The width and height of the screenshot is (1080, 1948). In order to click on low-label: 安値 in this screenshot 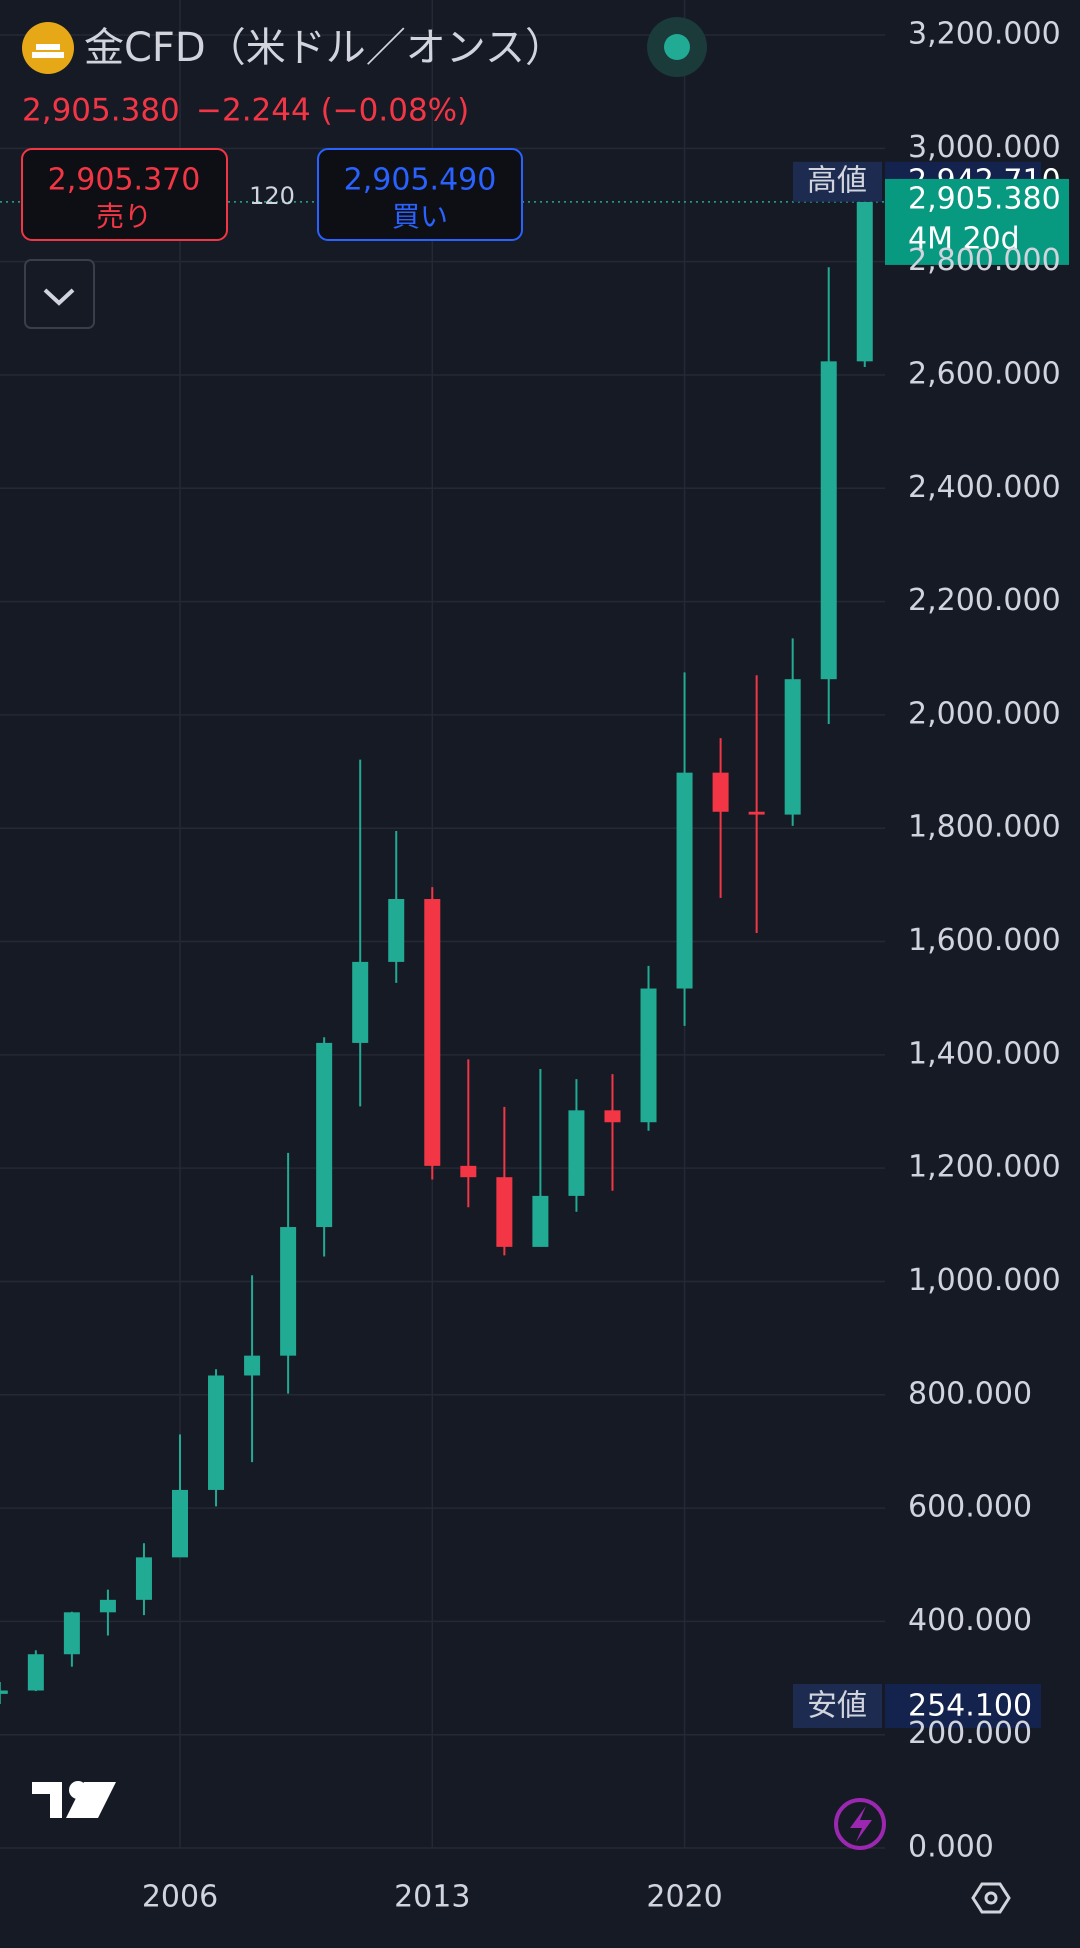, I will do `click(837, 1706)`.